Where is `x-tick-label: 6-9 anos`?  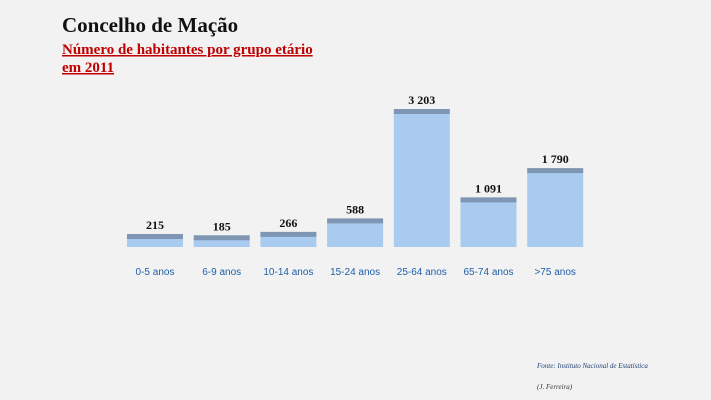 x-tick-label: 6-9 anos is located at coordinates (221, 272).